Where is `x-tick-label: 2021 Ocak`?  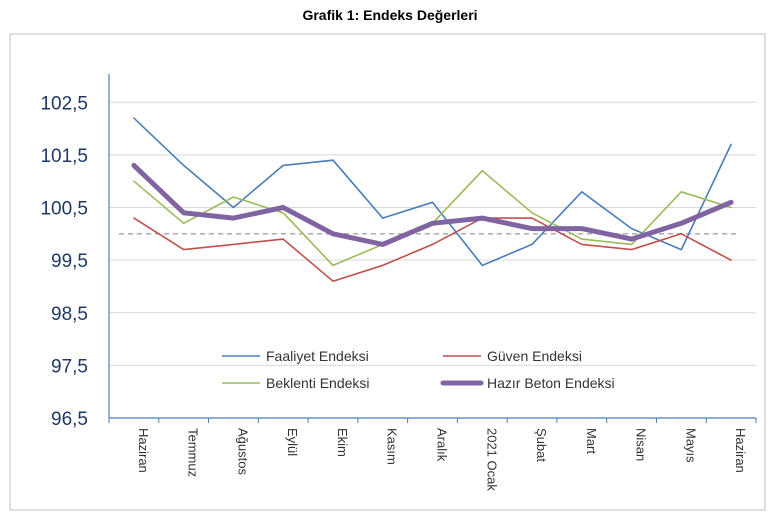 x-tick-label: 2021 Ocak is located at coordinates (491, 459).